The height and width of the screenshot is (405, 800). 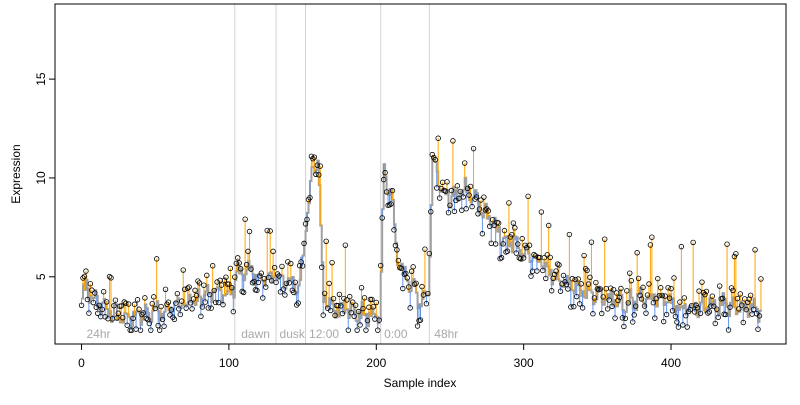 I want to click on x-axis-label: Sample index, so click(x=420, y=383).